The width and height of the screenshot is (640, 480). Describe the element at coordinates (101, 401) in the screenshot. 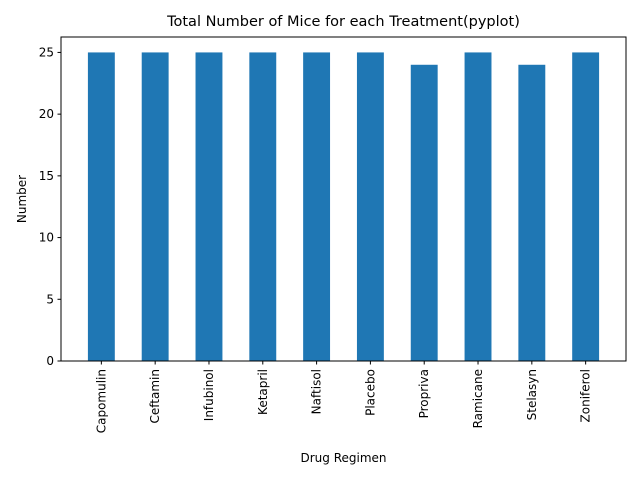

I see `x-tick-label-capomulin: Capomulin` at that location.